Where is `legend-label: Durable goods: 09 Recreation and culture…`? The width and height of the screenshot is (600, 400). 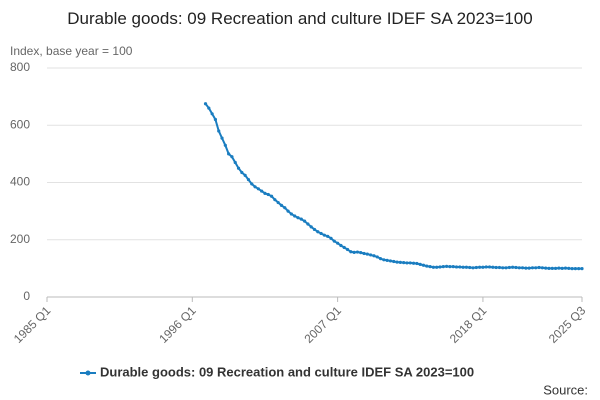 legend-label: Durable goods: 09 Recreation and culture… is located at coordinates (287, 371).